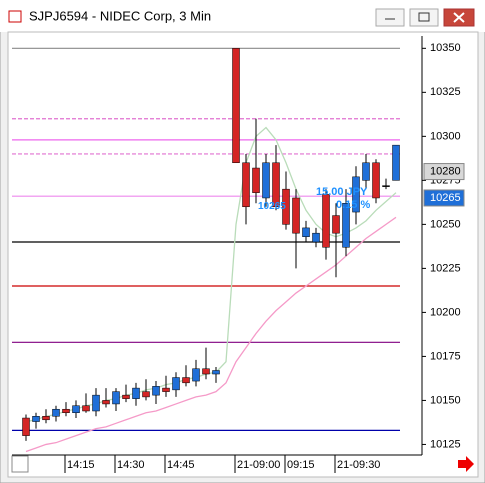 This screenshot has height=483, width=485. I want to click on maximize-icon, so click(424, 17).